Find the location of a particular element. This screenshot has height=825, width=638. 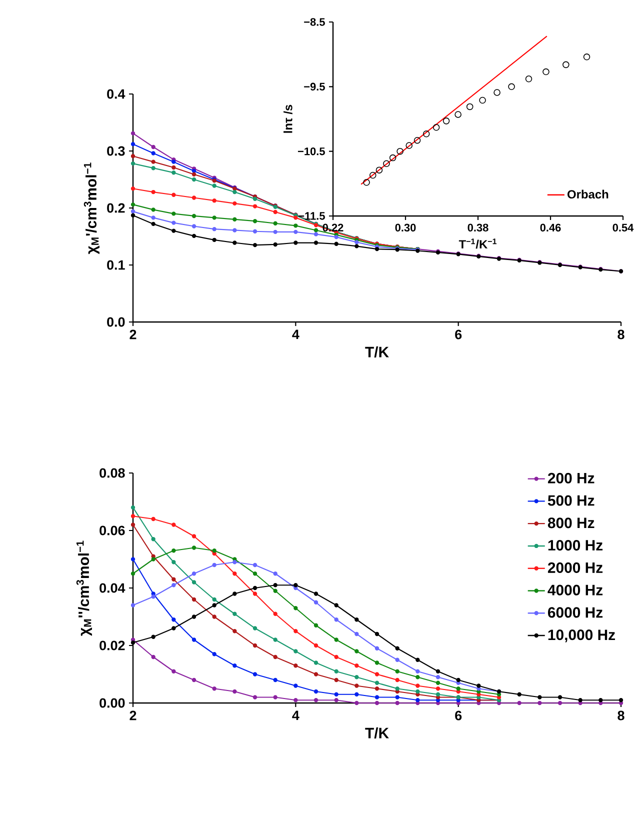

y-tick-label: −8.5 is located at coordinates (314, 22).